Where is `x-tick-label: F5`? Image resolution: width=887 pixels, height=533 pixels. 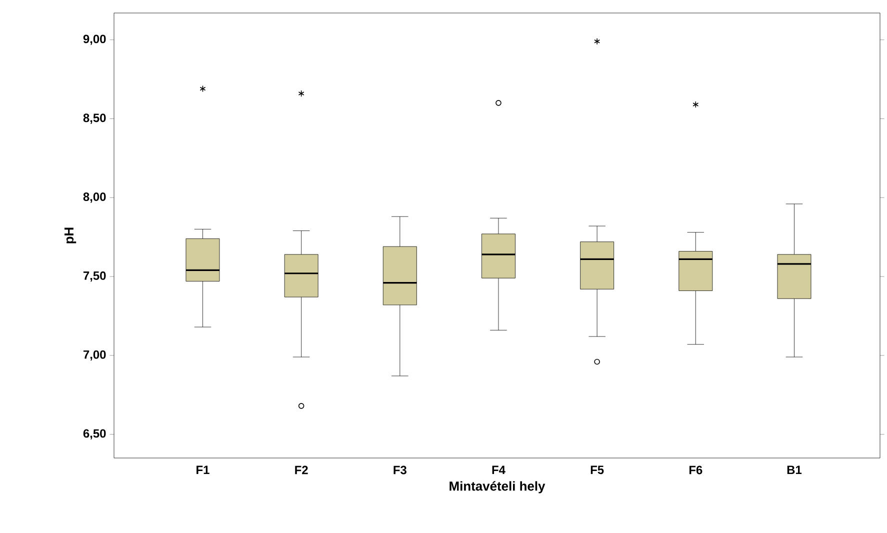 x-tick-label: F5 is located at coordinates (597, 470).